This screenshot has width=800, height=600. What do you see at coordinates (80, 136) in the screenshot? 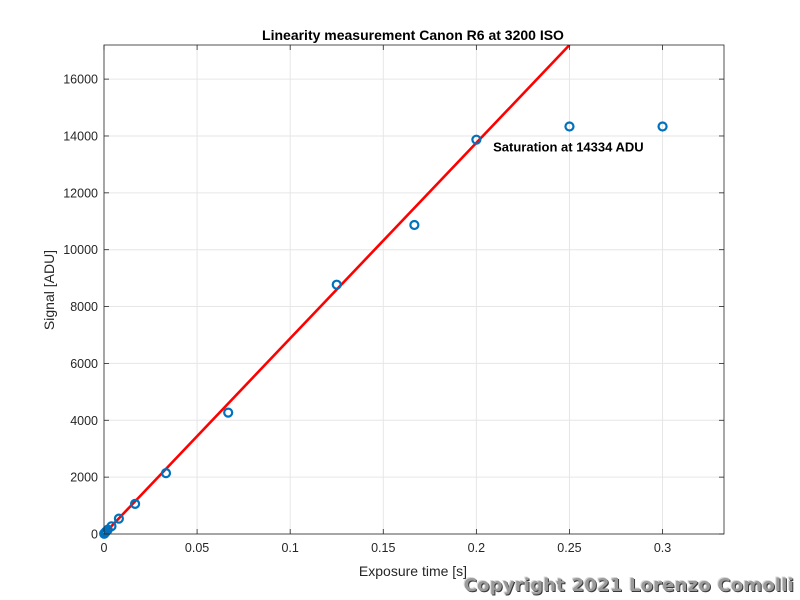
I see `y-tick-label: 14000` at bounding box center [80, 136].